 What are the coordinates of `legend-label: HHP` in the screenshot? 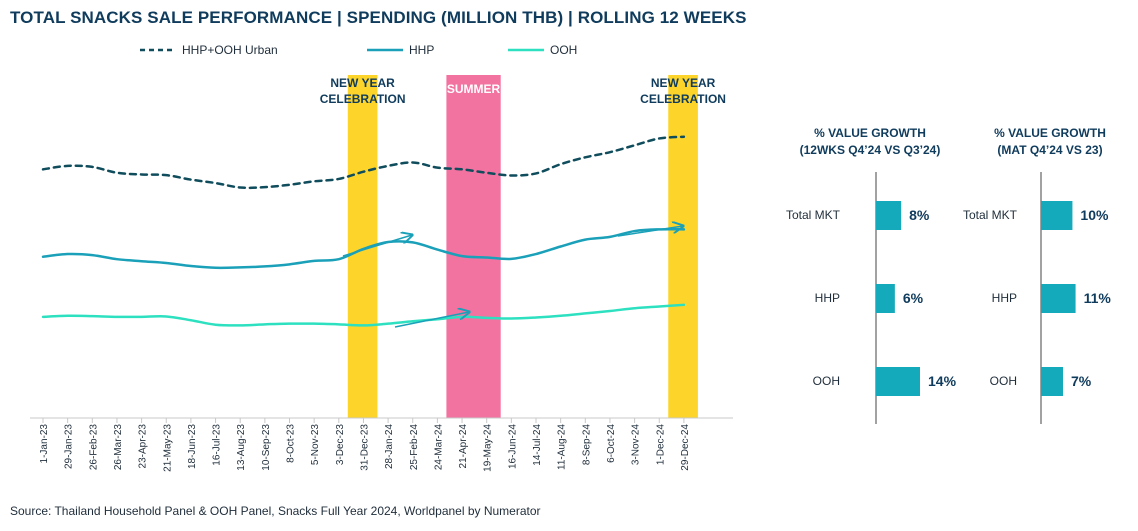 It's located at (421, 50).